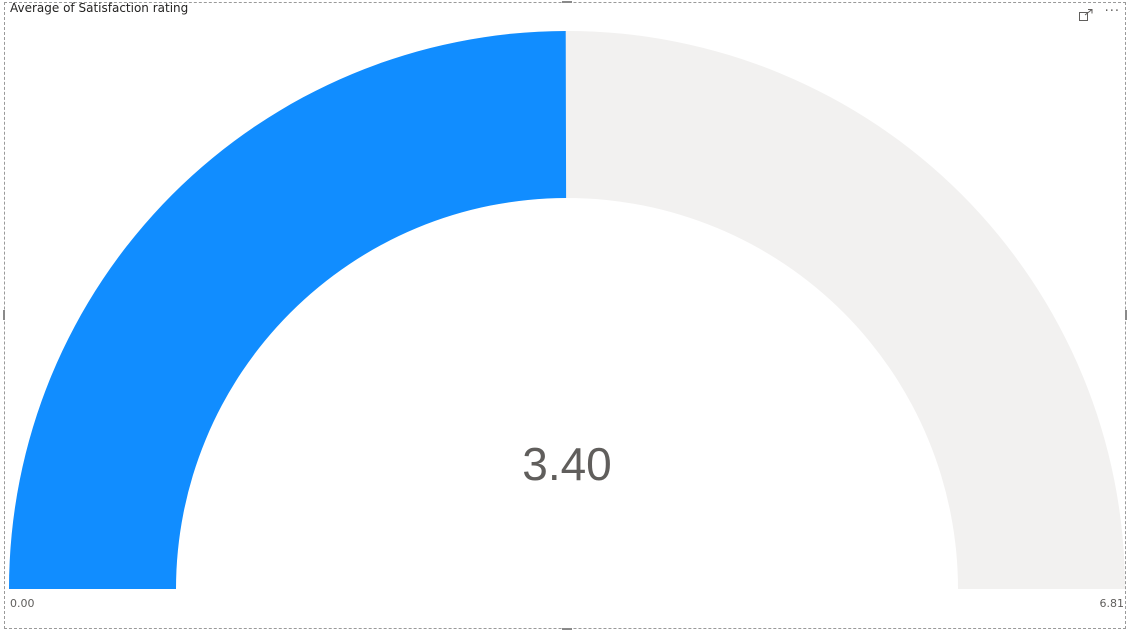 The height and width of the screenshot is (633, 1130). I want to click on visual-title: Average of Satisfaction rating, so click(99, 8).